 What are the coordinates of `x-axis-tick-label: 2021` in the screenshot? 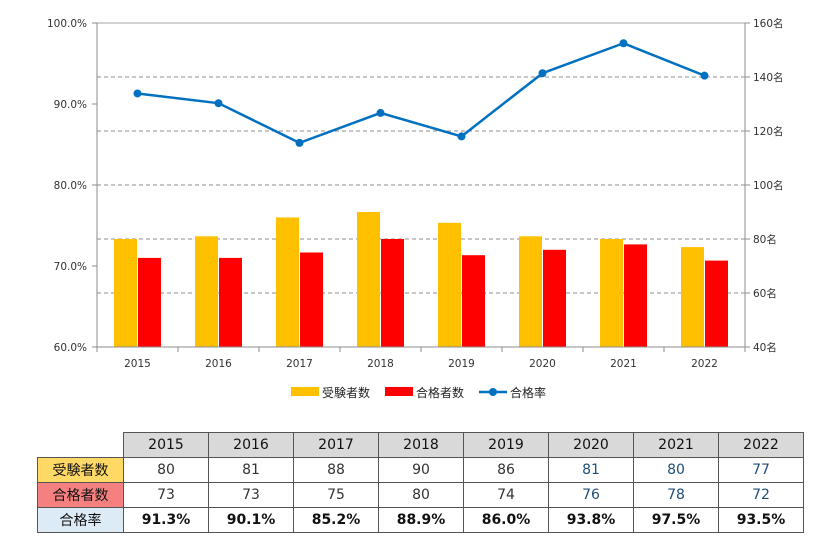 It's located at (623, 364).